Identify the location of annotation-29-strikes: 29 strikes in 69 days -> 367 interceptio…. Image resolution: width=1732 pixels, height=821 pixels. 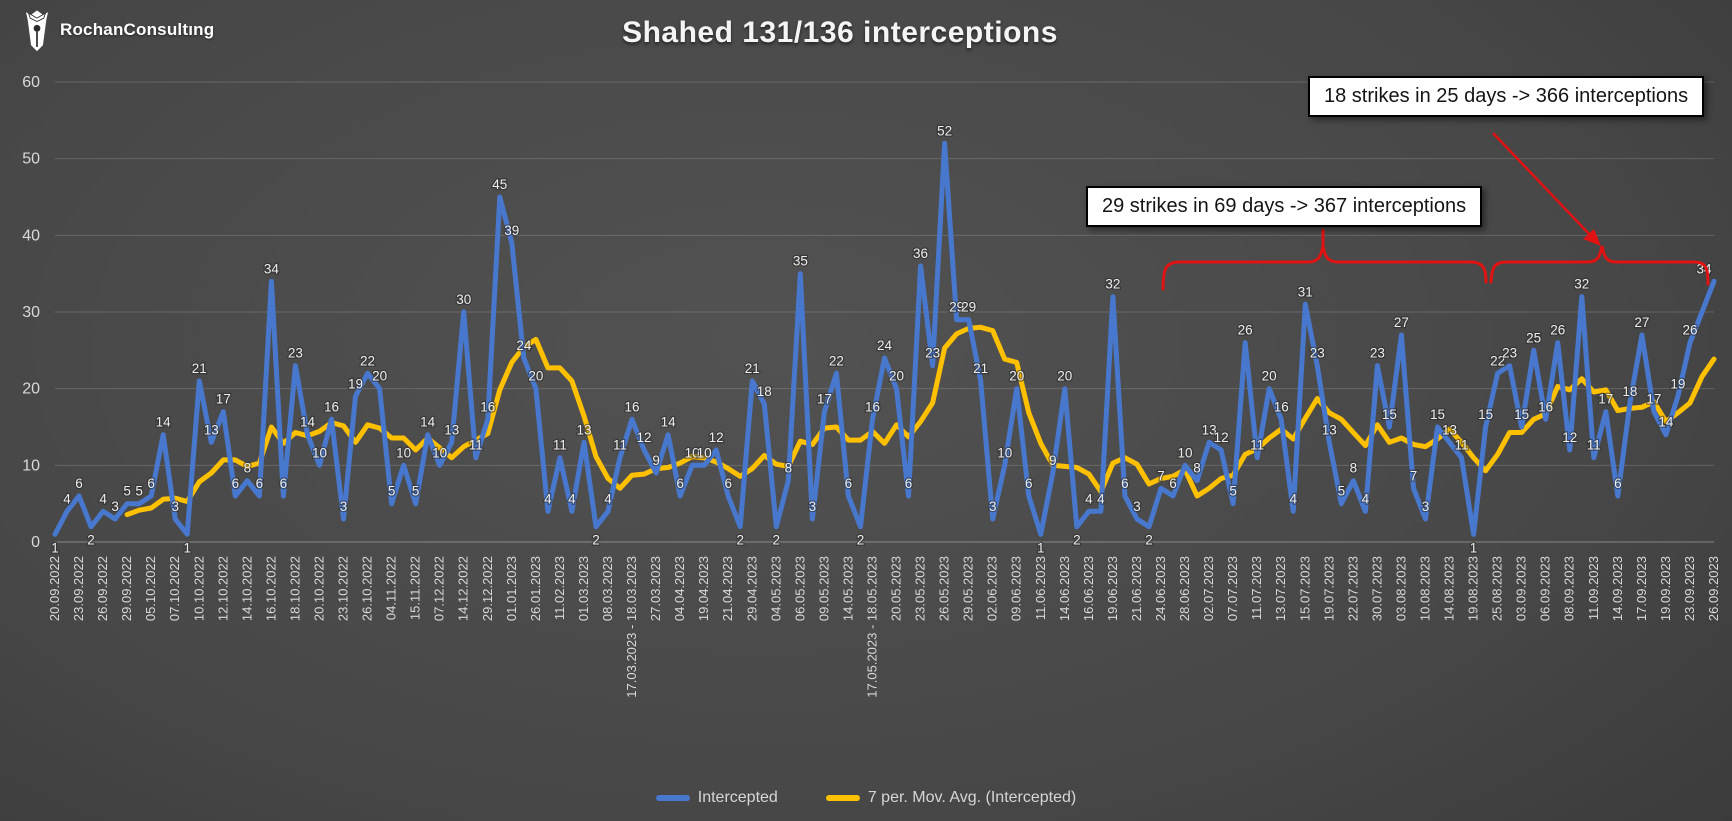
(1284, 206).